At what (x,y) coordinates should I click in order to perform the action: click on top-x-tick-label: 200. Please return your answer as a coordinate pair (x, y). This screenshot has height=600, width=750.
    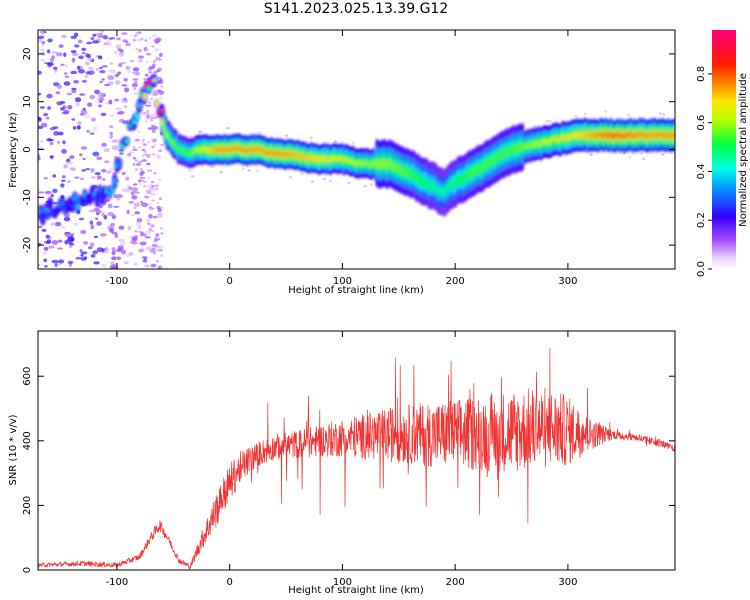
    Looking at the image, I should click on (455, 281).